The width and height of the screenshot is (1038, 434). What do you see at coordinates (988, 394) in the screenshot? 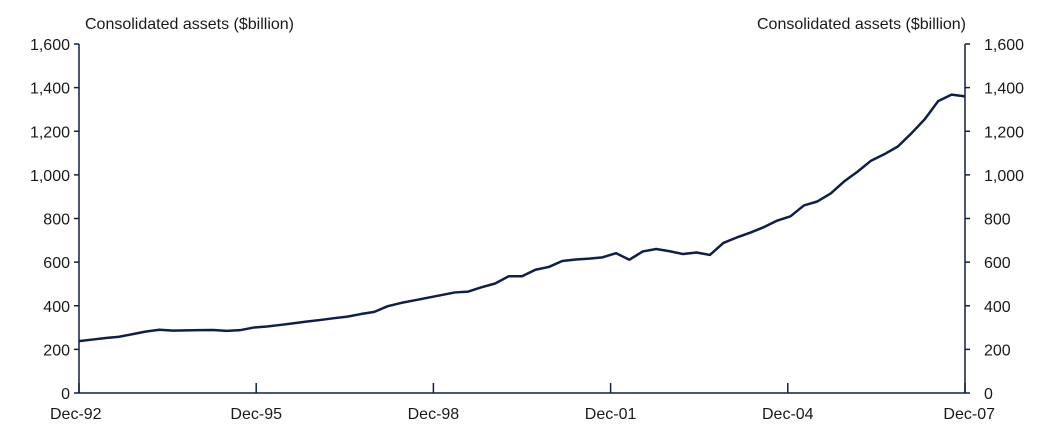
I see `right-y-tick-label: 0` at bounding box center [988, 394].